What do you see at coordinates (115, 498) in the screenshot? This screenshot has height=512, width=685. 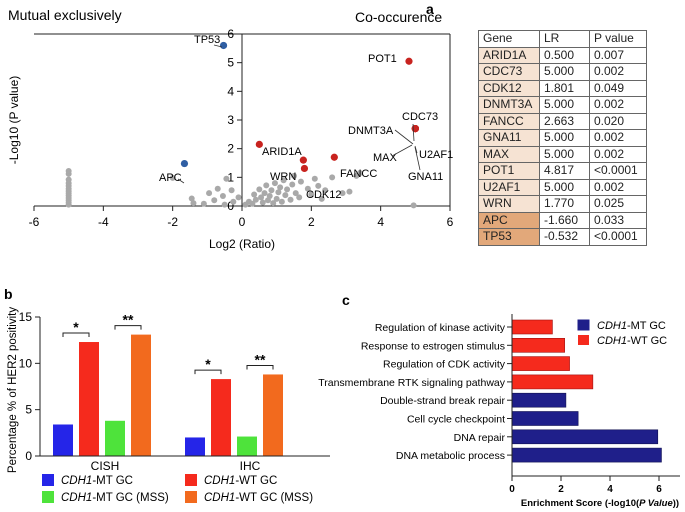 I see `legend-label-mt-mss: CDH1-MT GC (MSS)` at bounding box center [115, 498].